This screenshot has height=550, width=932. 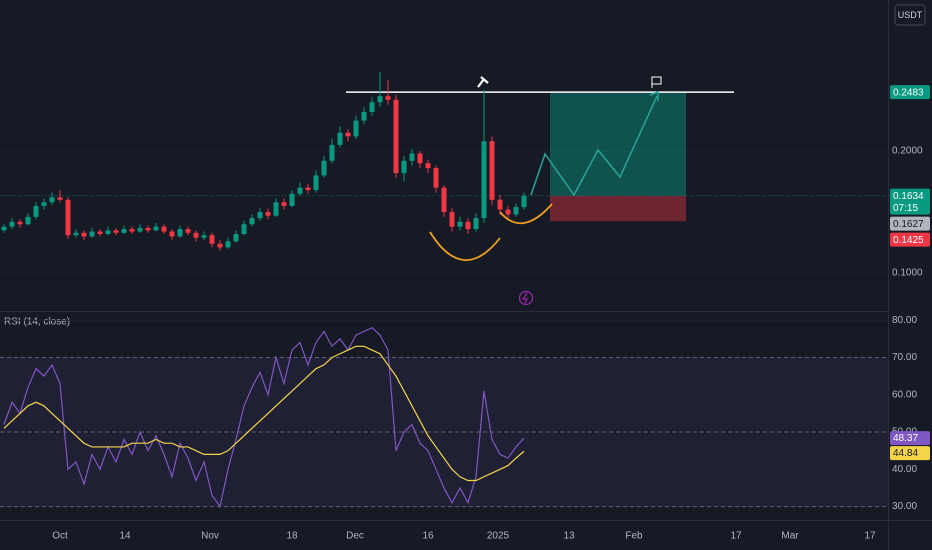 I want to click on rsi-badge, so click(x=910, y=438).